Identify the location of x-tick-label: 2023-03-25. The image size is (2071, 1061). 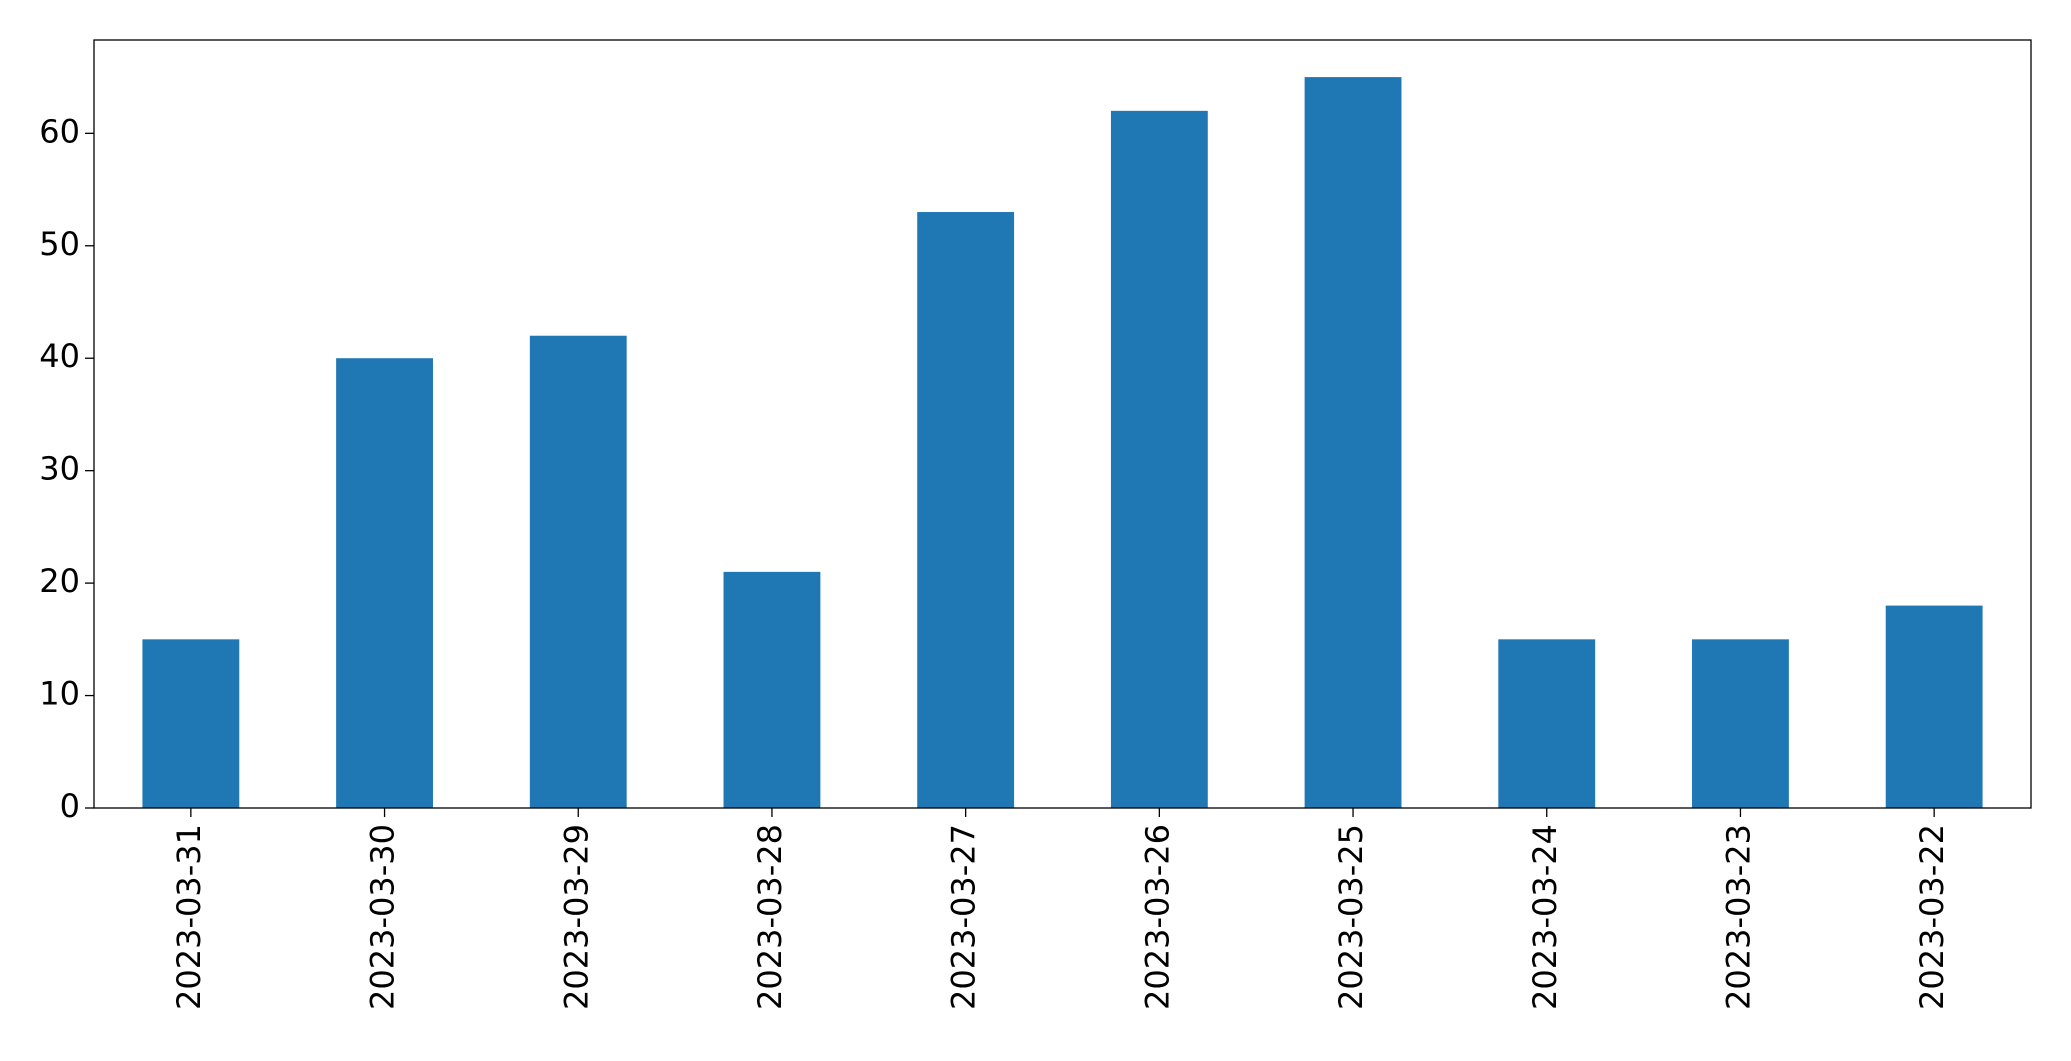
(1351, 917).